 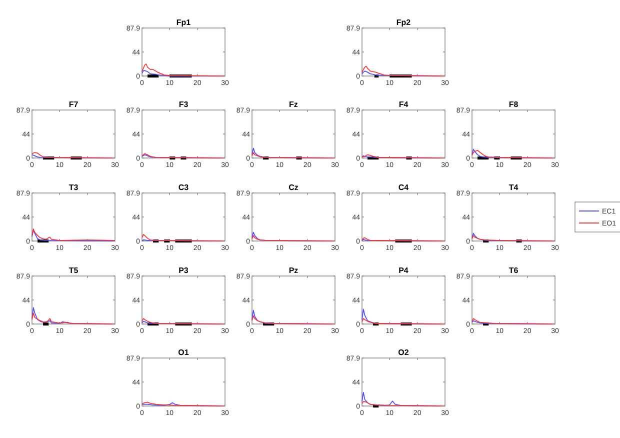 What do you see at coordinates (513, 104) in the screenshot?
I see `chart-title: F8` at bounding box center [513, 104].